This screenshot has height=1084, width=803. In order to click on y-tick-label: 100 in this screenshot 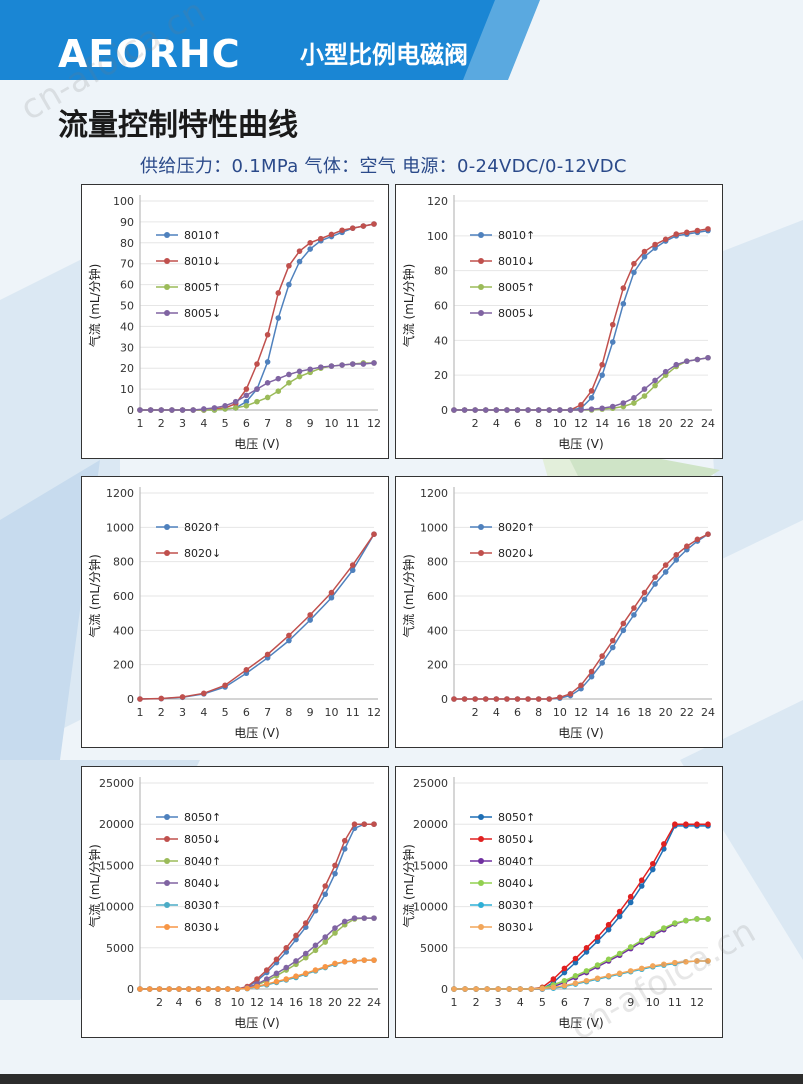, I will do `click(123, 201)`.